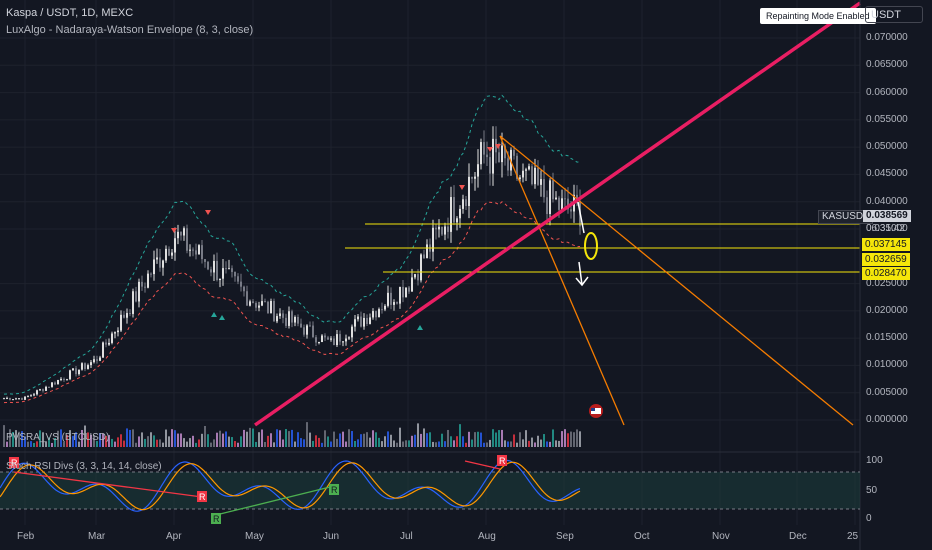 This screenshot has height=550, width=932. What do you see at coordinates (487, 536) in the screenshot?
I see `time-label: Aug` at bounding box center [487, 536].